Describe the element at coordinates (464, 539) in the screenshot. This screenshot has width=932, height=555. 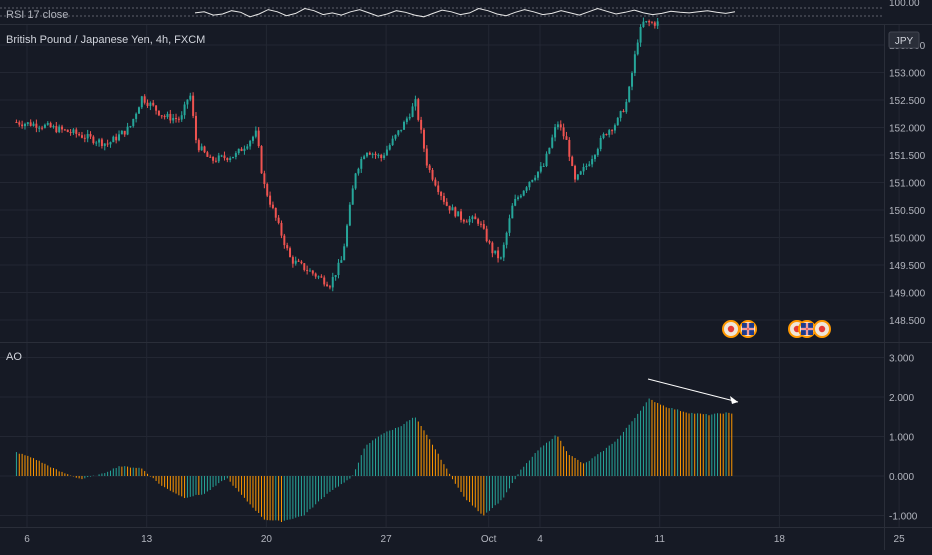
I see `time-axis: 6 13 20 27 Oct 4 11 18 25` at that location.